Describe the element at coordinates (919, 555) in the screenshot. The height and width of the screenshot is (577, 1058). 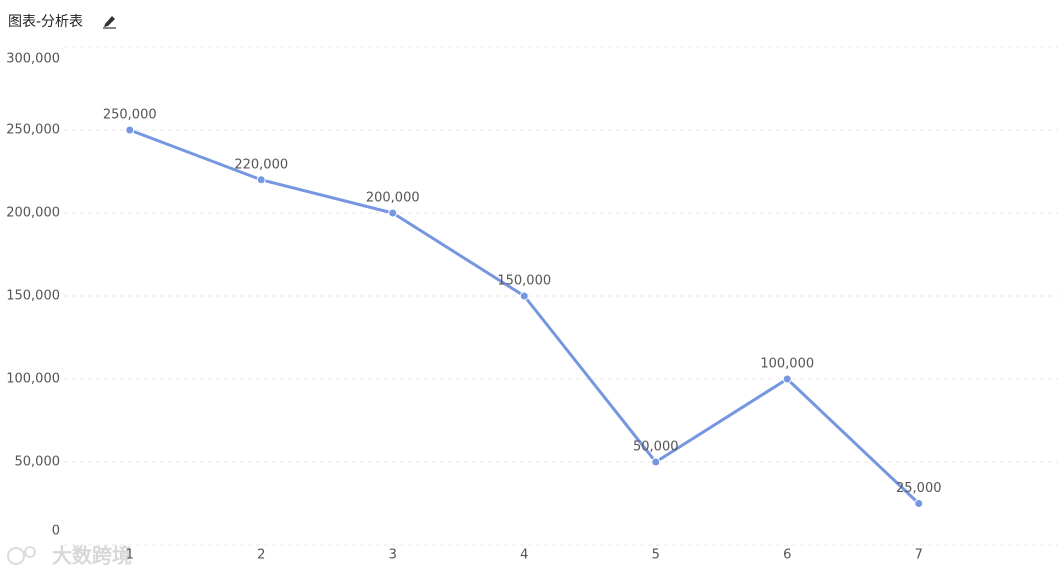
I see `x-tick-label: 7` at that location.